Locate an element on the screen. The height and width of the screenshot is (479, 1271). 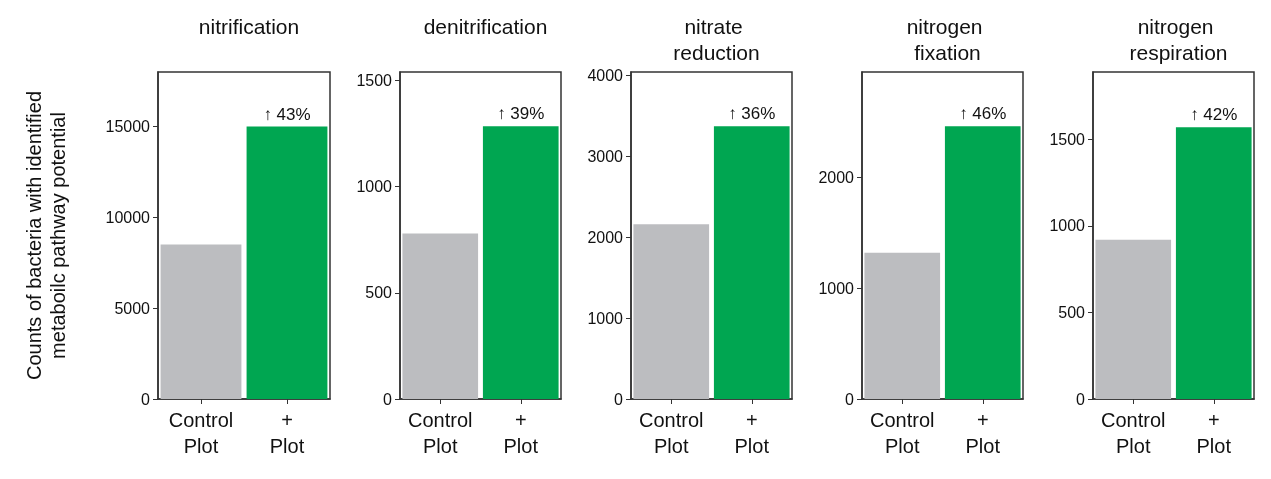
y-tick-label: 15000 is located at coordinates (128, 126).